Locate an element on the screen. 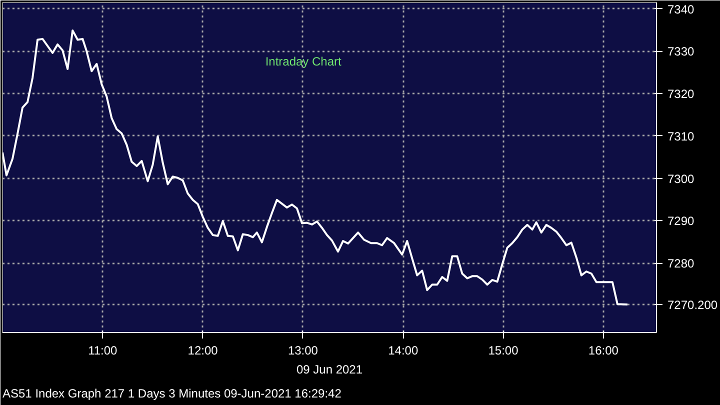  y-tick-label: 7330 is located at coordinates (681, 51).